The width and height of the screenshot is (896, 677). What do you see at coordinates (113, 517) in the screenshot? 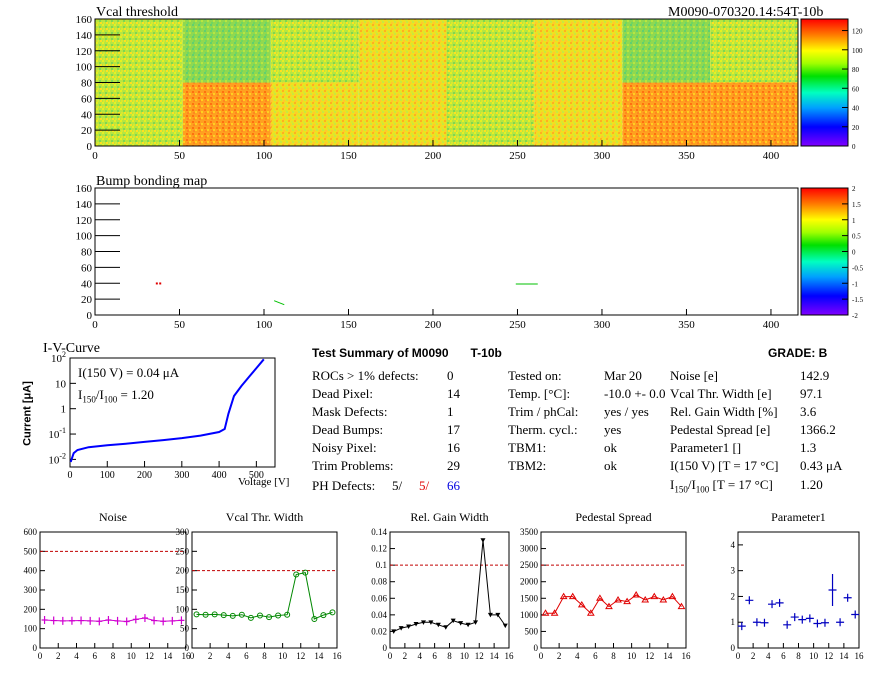
I see `mini-chart-title: Noise` at bounding box center [113, 517].